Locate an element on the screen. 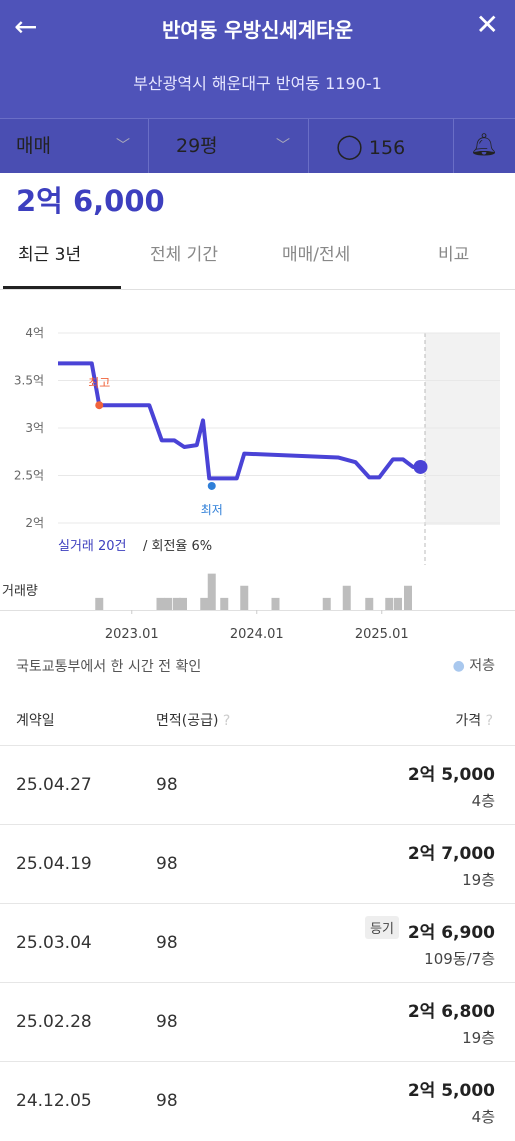 This screenshot has width=515, height=1141. date: 25.03.04 is located at coordinates (54, 943).